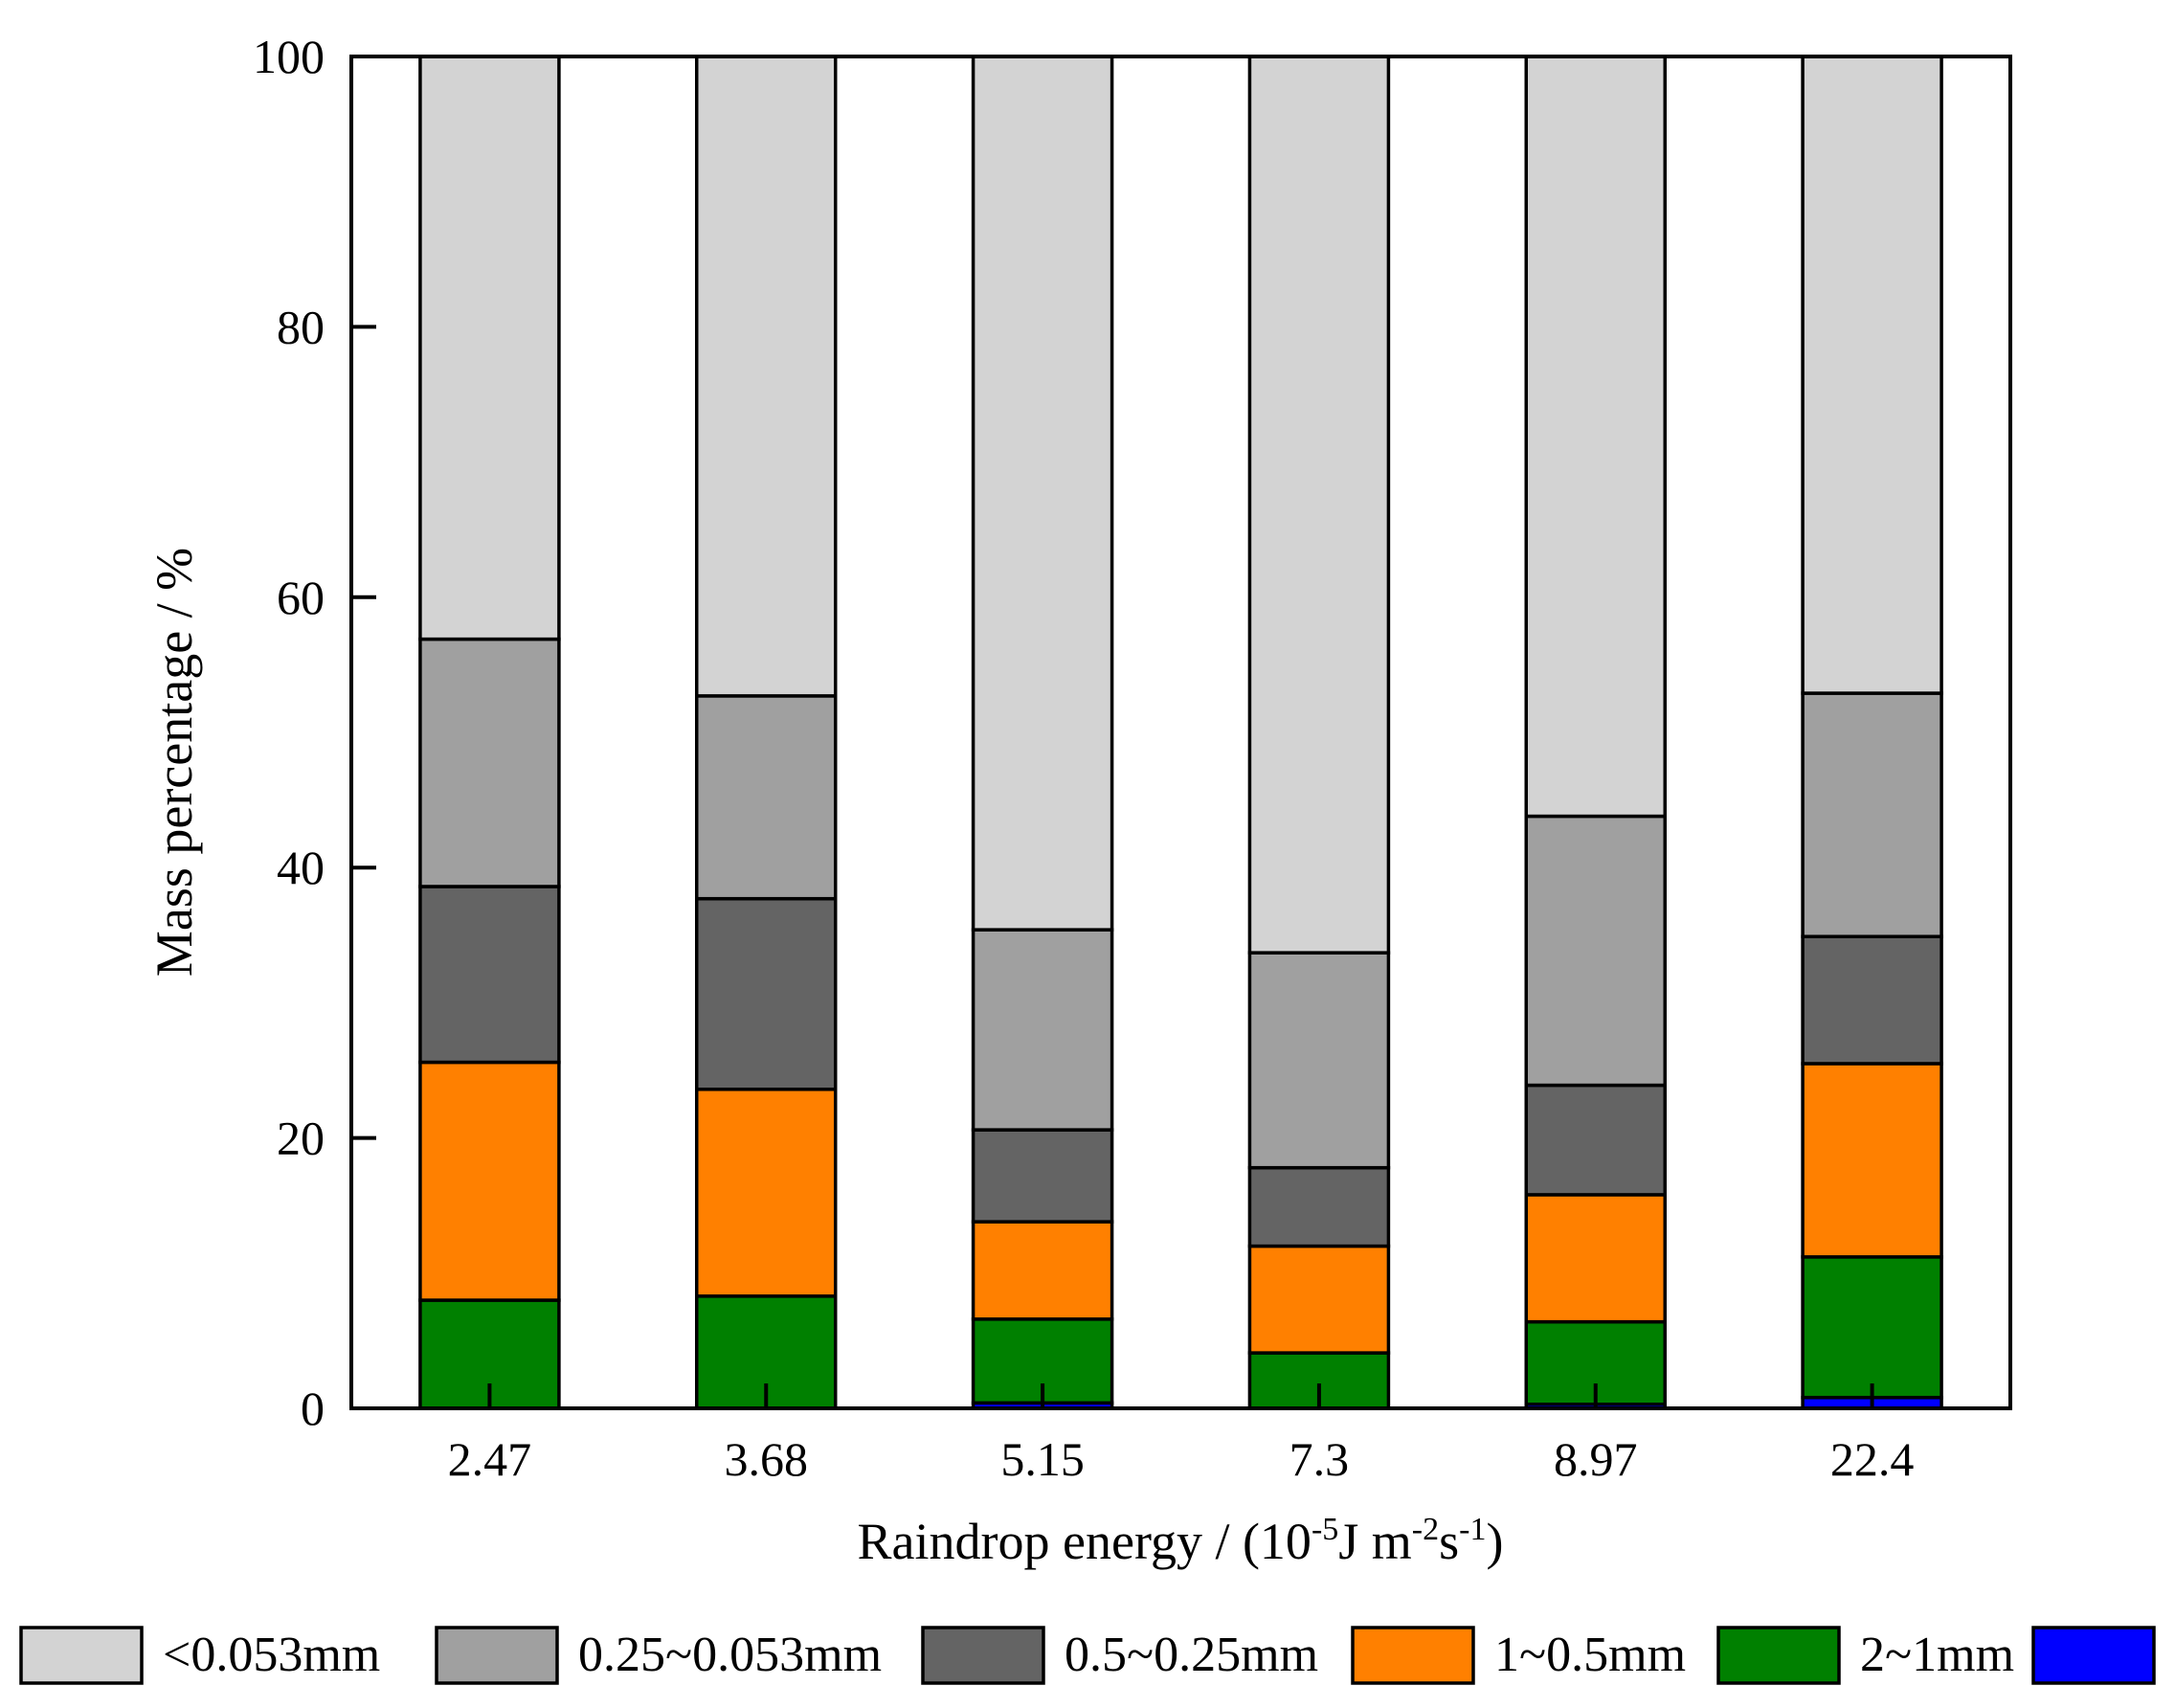 This screenshot has height=1708, width=2175. Describe the element at coordinates (1872, 1459) in the screenshot. I see `x-tick-label: 22.4` at that location.